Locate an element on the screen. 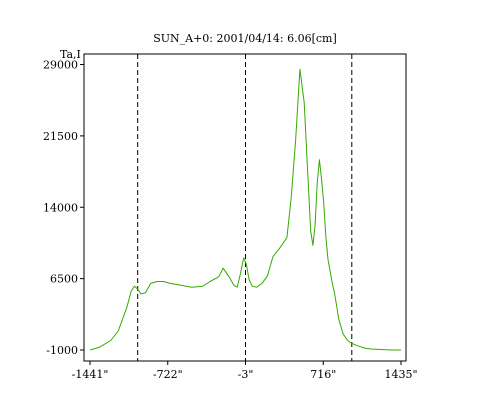 The width and height of the screenshot is (500, 400). x-tick-label: -3" is located at coordinates (246, 374).